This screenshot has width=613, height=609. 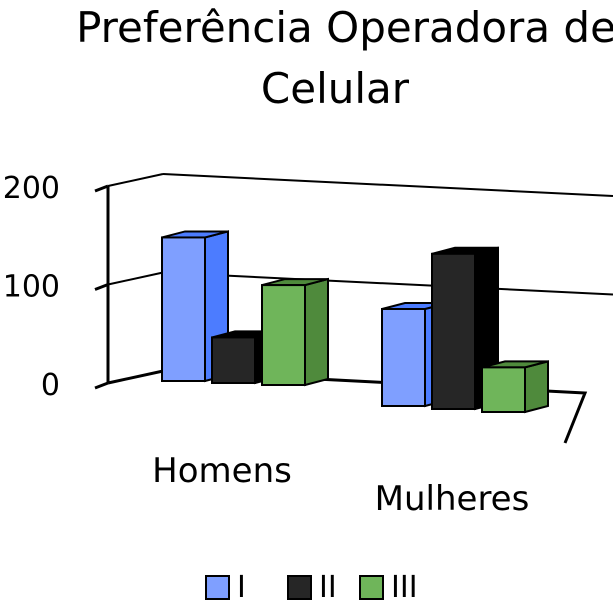 What do you see at coordinates (217, 587) in the screenshot?
I see `legend-swatch-i` at bounding box center [217, 587].